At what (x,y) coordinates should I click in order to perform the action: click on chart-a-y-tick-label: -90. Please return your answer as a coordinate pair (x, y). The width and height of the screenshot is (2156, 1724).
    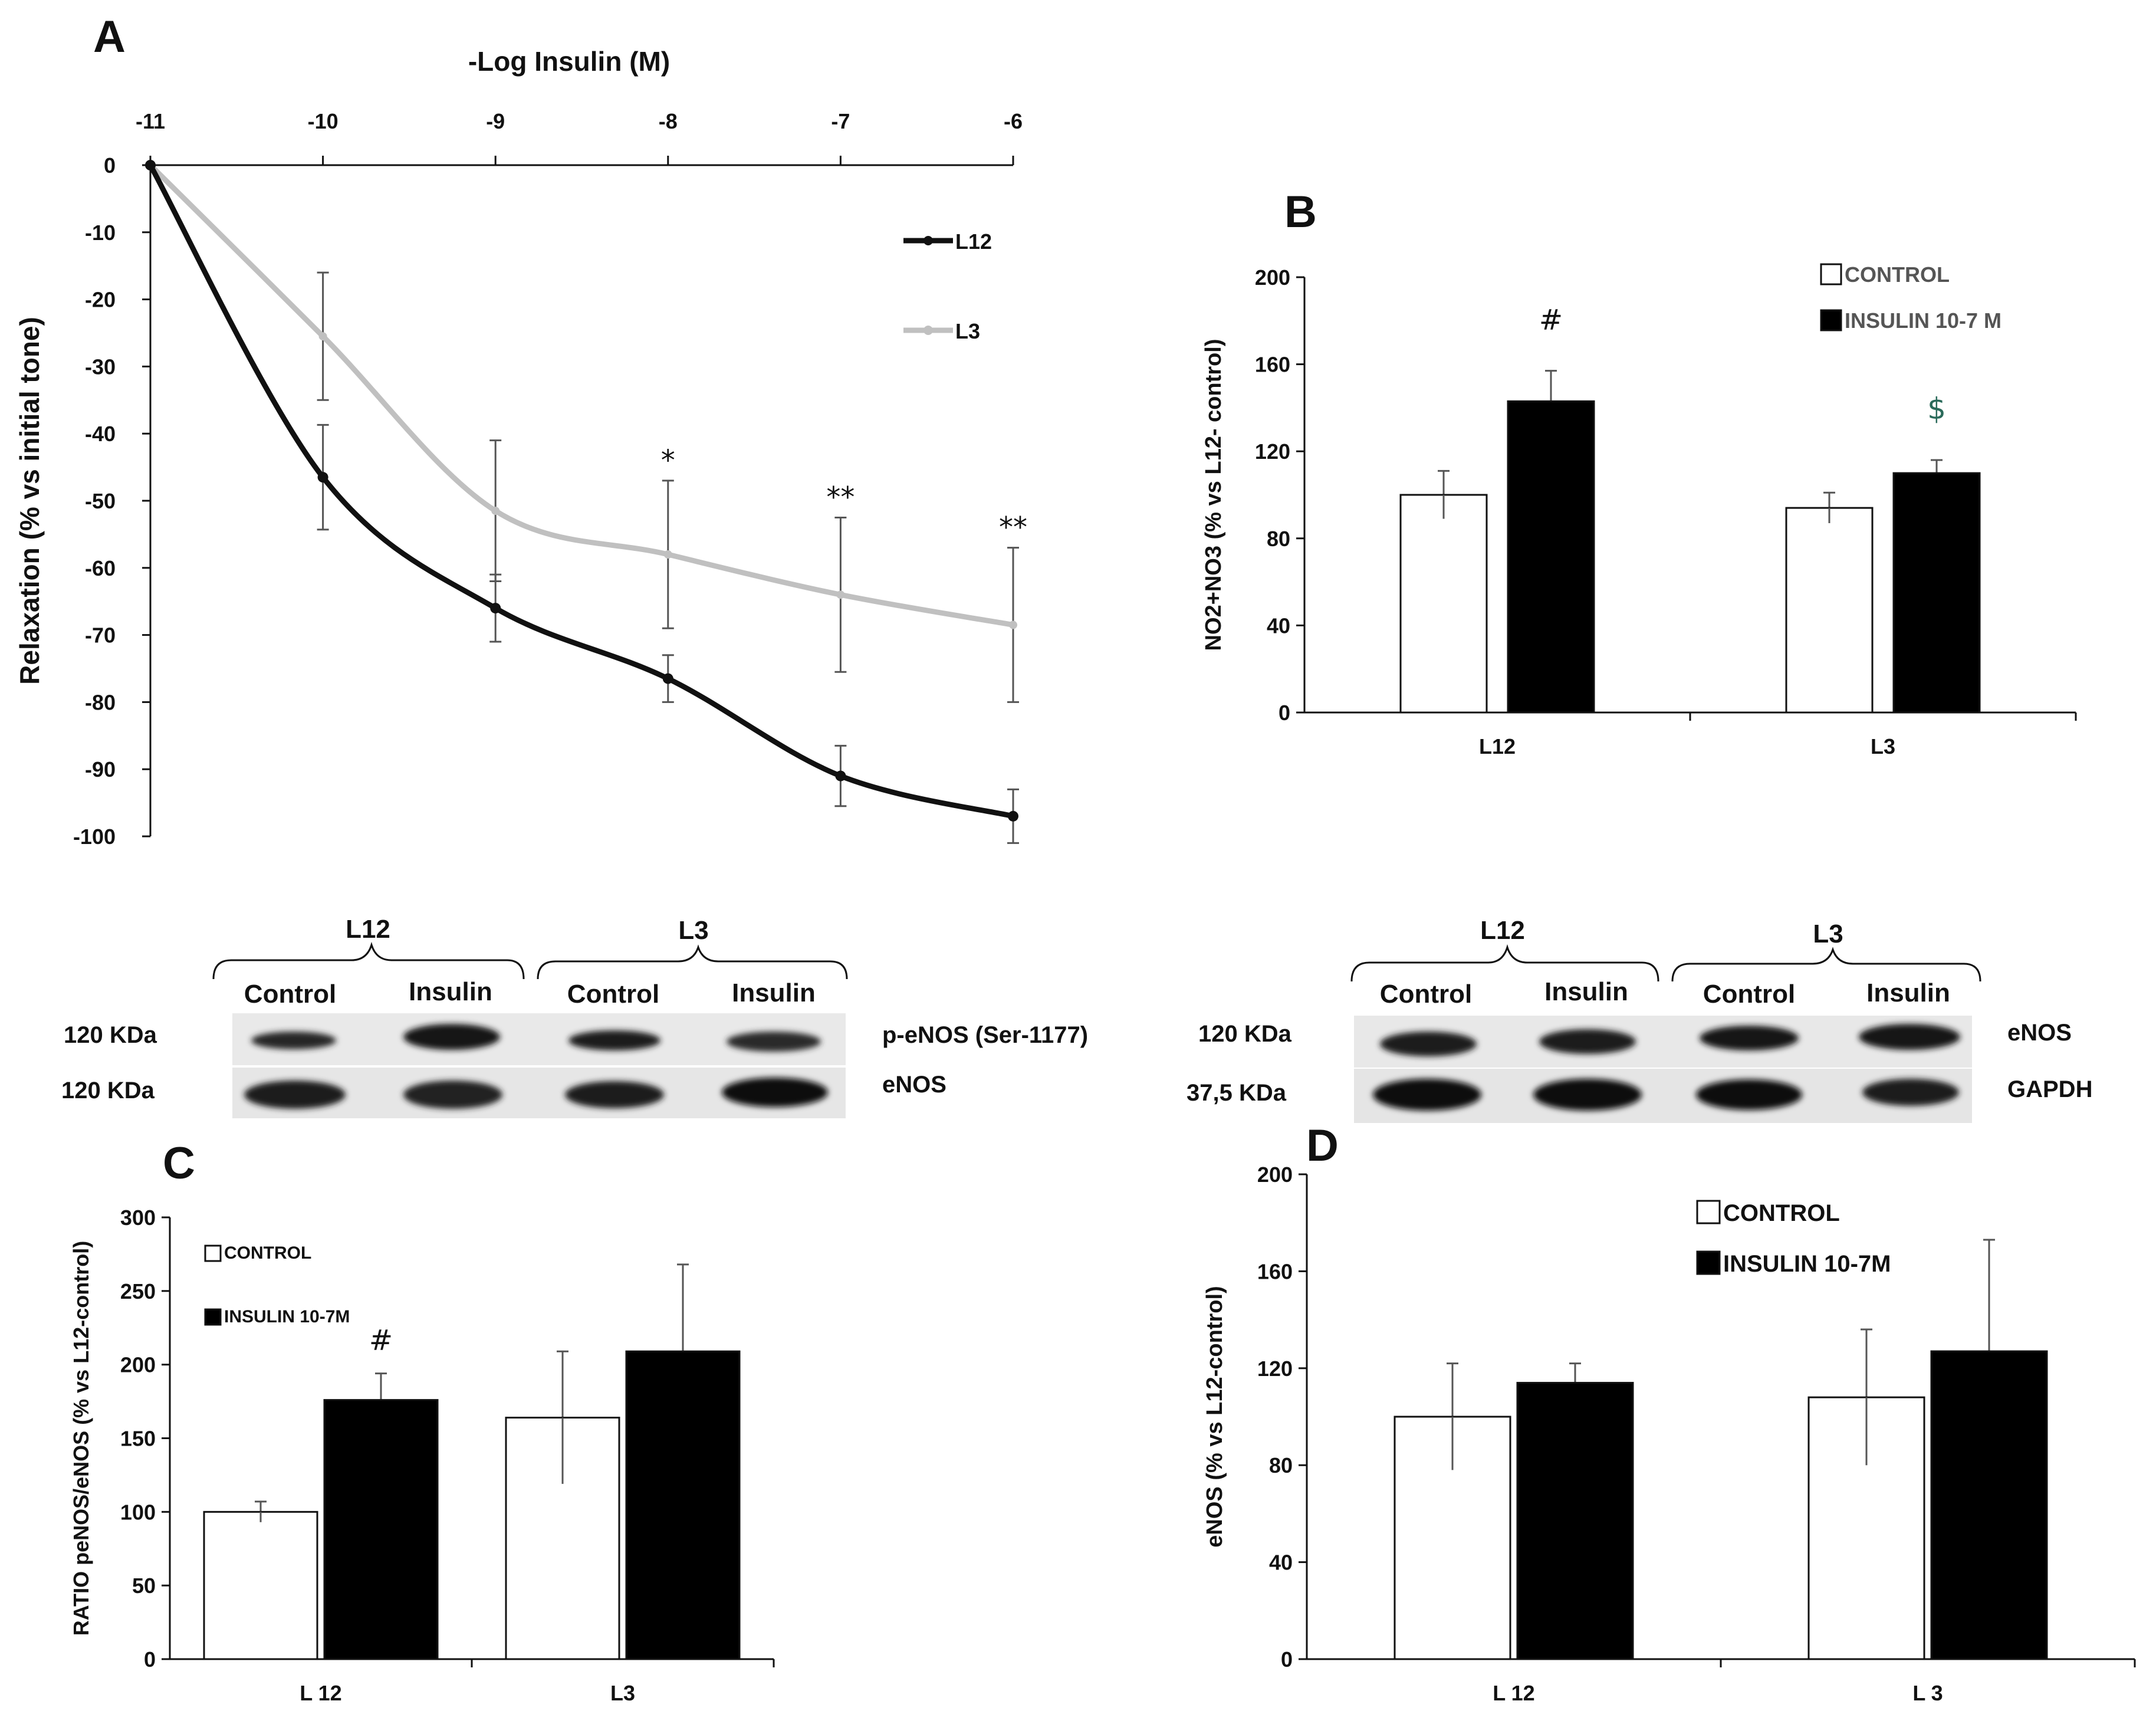
    Looking at the image, I should click on (100, 769).